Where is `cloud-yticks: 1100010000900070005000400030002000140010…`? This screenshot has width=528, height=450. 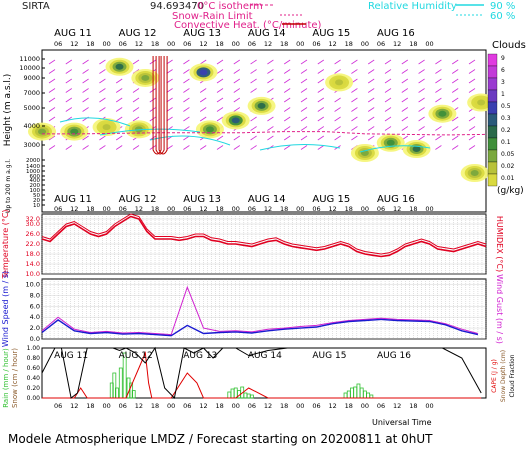
cloud-yticks: 1100010000900070005000400030002000140010… is located at coordinates (32, 132).